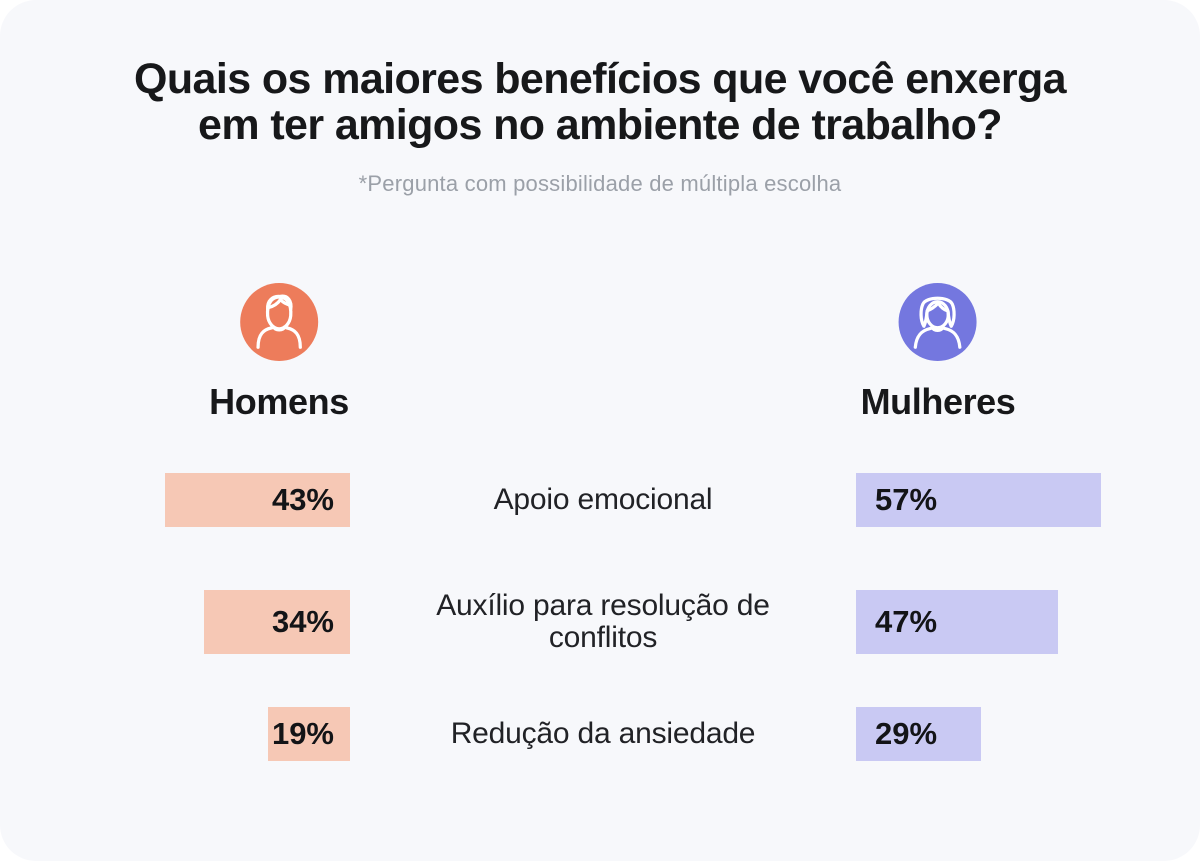  What do you see at coordinates (937, 322) in the screenshot?
I see `woman-avatar-icon` at bounding box center [937, 322].